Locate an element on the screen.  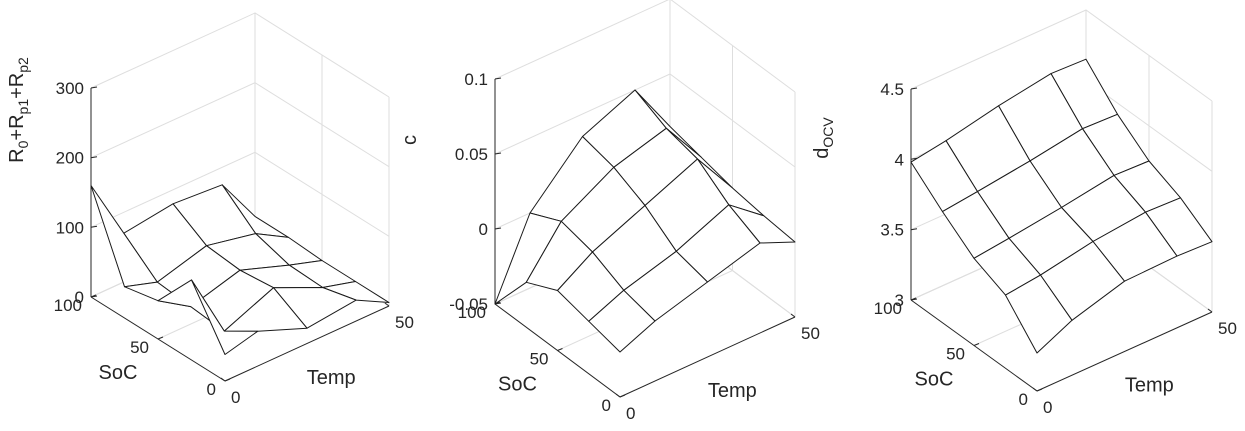
z-tick-label: 3 is located at coordinates (899, 300).